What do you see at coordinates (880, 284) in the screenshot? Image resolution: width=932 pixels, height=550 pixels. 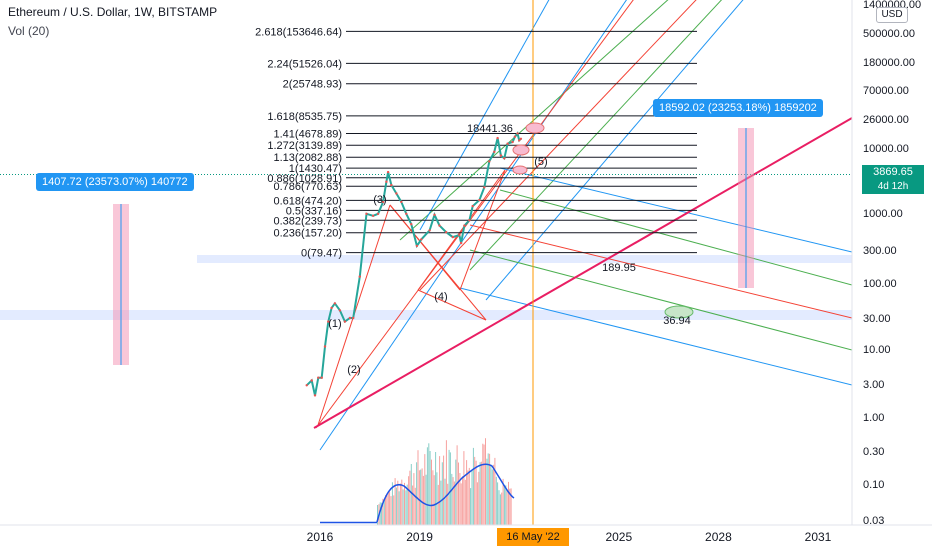 I see `price-axis-tick: 100.00` at bounding box center [880, 284].